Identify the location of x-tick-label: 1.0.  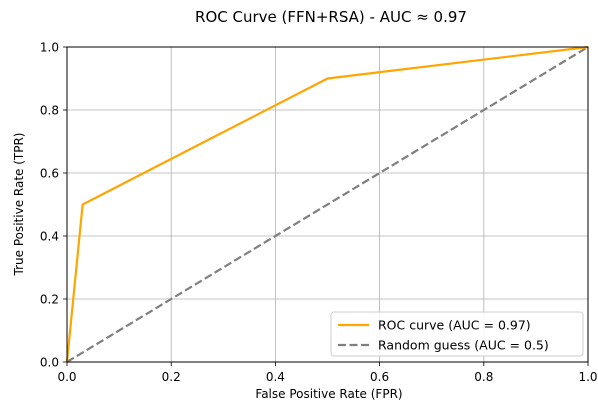
(587, 377).